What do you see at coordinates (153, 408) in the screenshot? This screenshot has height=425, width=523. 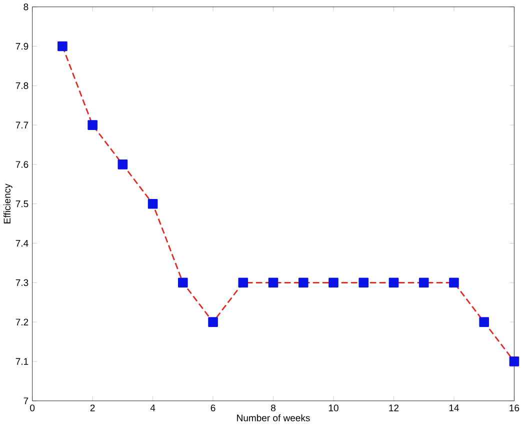 I see `x-tick-label: 4` at bounding box center [153, 408].